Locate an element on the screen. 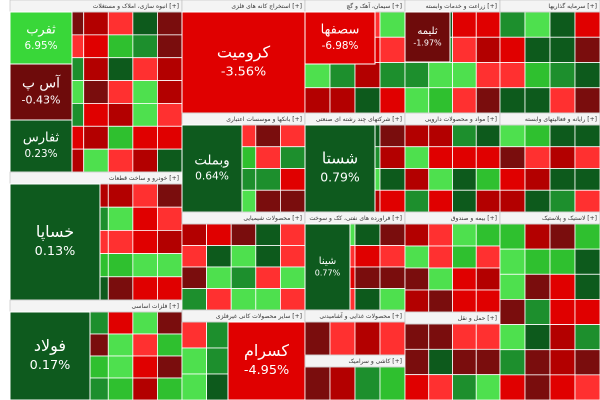 Image resolution: width=600 pixels, height=400 pixels. sector-header: [+] کاشی و سرامیک is located at coordinates (375, 361).